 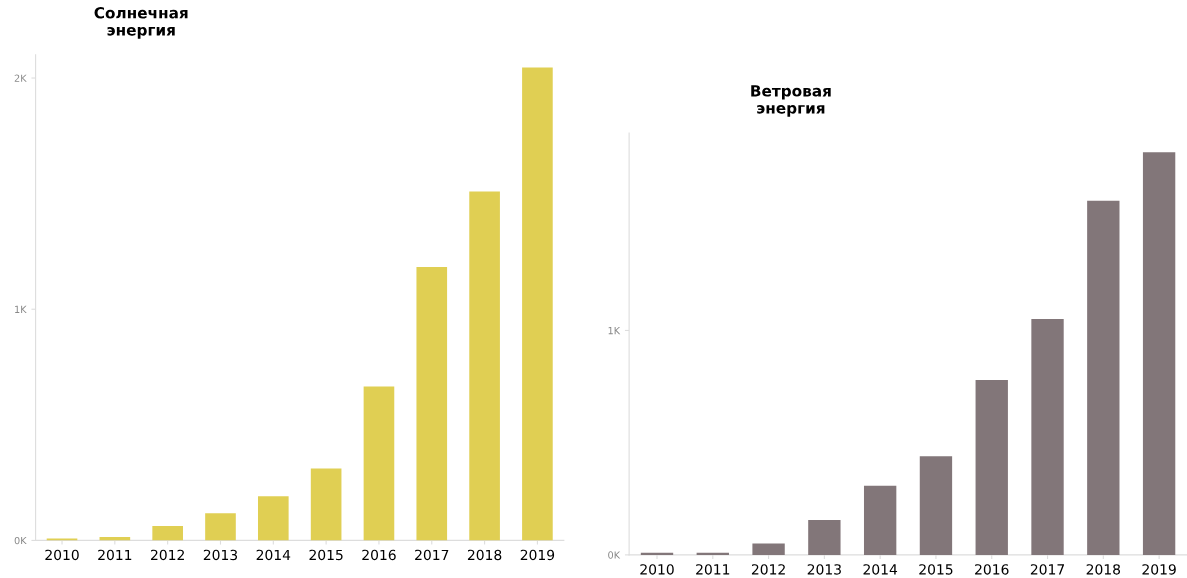 I want to click on y-tick-label: 2K, so click(x=20, y=78).